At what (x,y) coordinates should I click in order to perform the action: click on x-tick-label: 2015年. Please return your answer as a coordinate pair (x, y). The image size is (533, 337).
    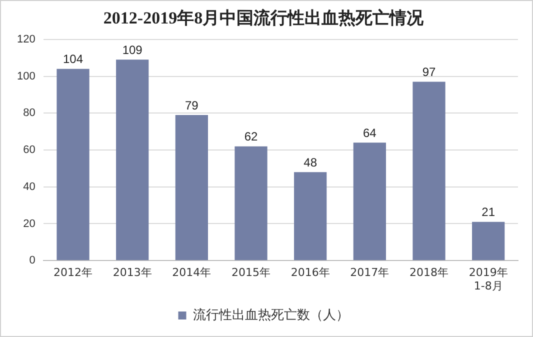
    Looking at the image, I should click on (251, 273).